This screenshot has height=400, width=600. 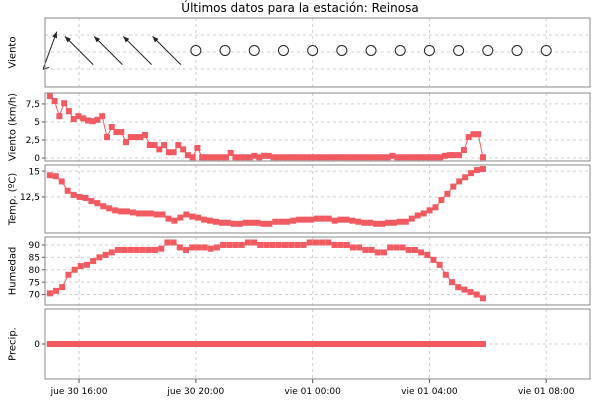 What do you see at coordinates (35, 296) in the screenshot?
I see `panel-3-ytick-label-0: 70` at bounding box center [35, 296].